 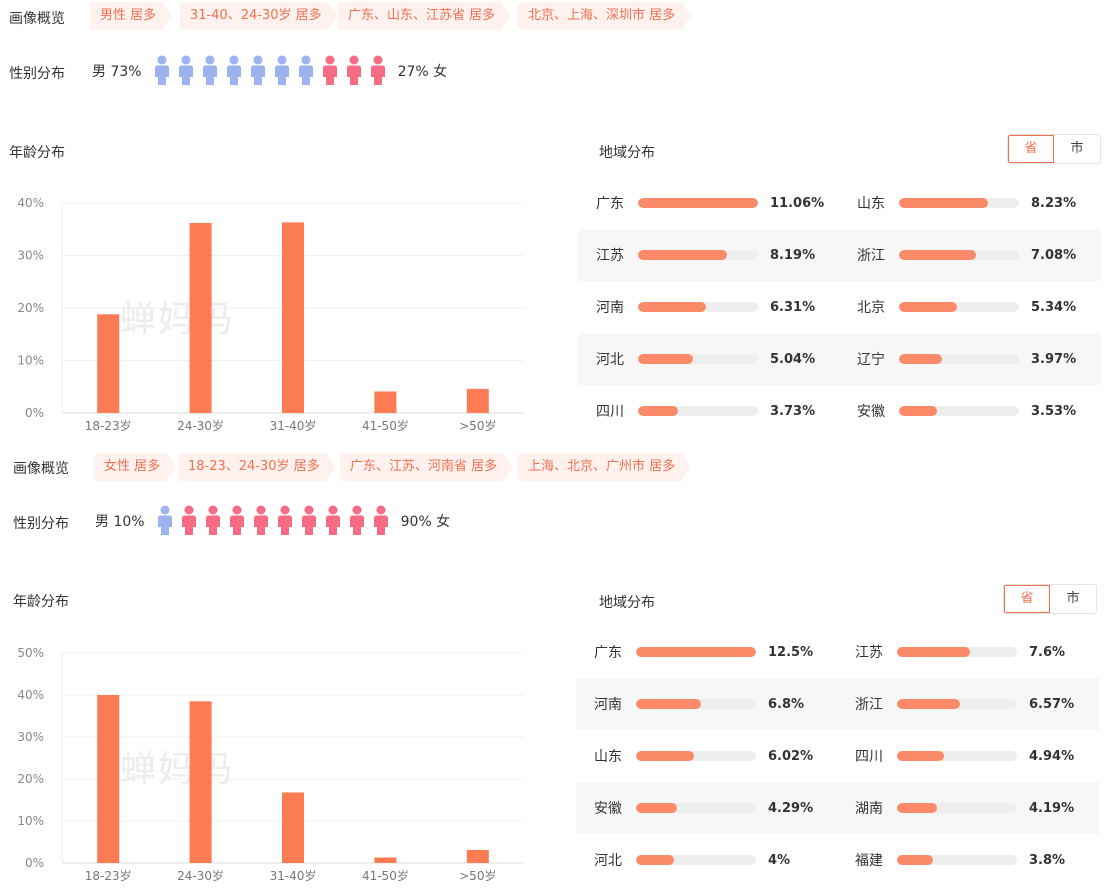 I want to click on region-item: 安徽 3.53%, so click(x=969, y=411).